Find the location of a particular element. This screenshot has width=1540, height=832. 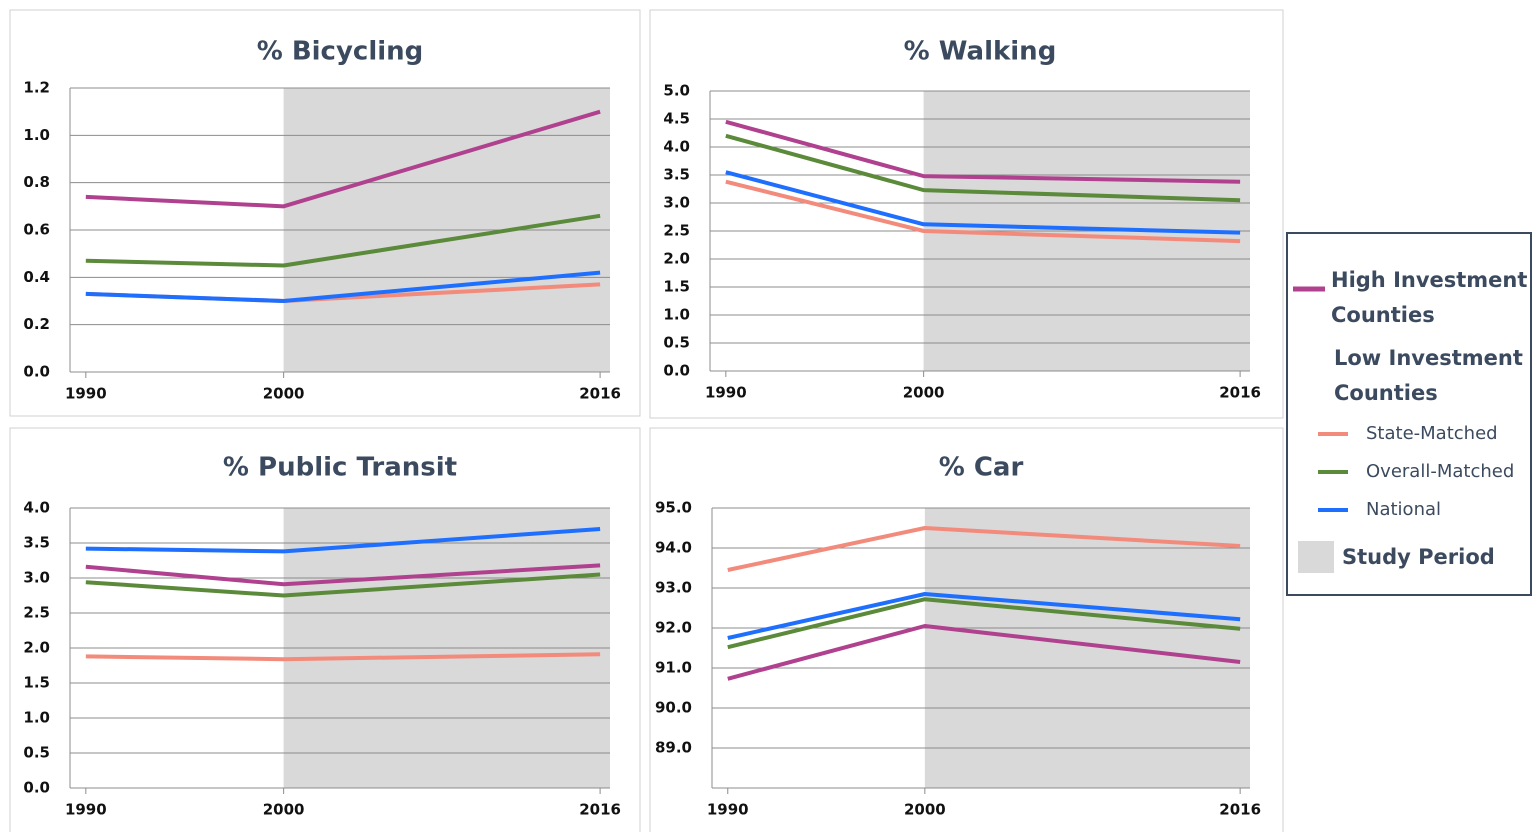

y-tick-label: 1.2 is located at coordinates (36, 88).